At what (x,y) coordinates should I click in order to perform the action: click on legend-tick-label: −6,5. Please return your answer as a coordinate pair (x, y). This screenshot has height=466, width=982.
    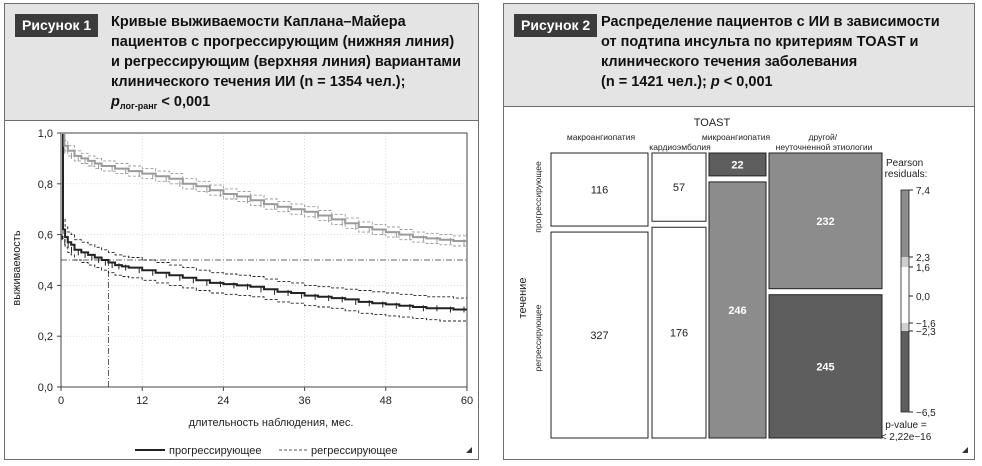
    Looking at the image, I should click on (926, 413).